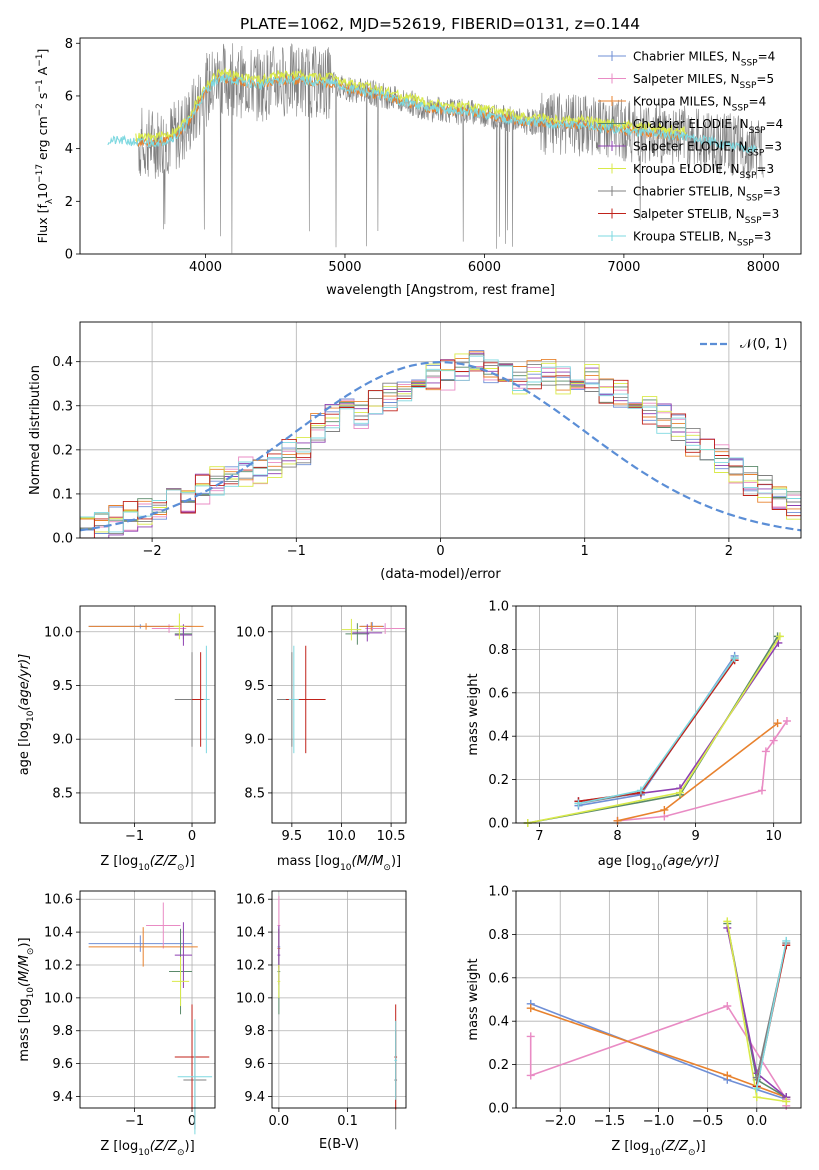 The height and width of the screenshot is (1170, 819). What do you see at coordinates (703, 171) in the screenshot?
I see `legend-label-kroupa_elodie: Kroupa ELODIE, NSSP=3` at bounding box center [703, 171].